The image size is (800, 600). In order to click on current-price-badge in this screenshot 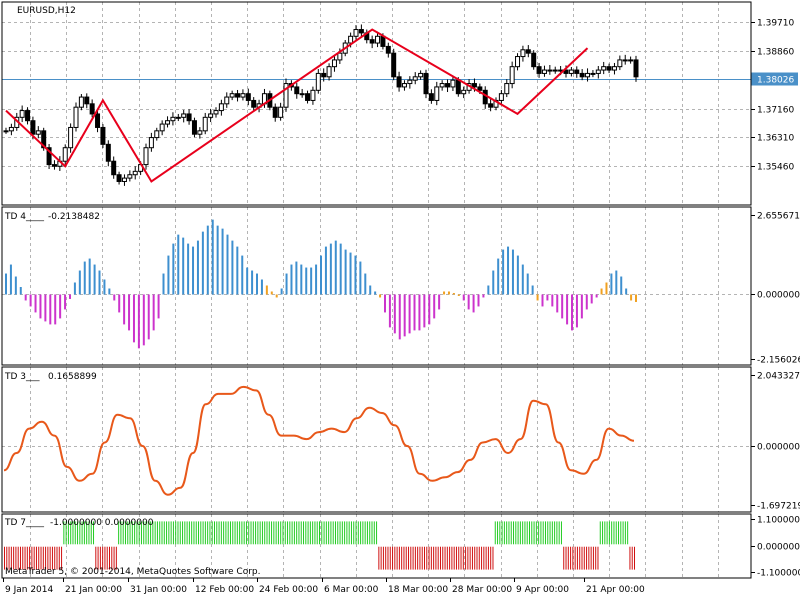, I will do `click(774, 79)`.